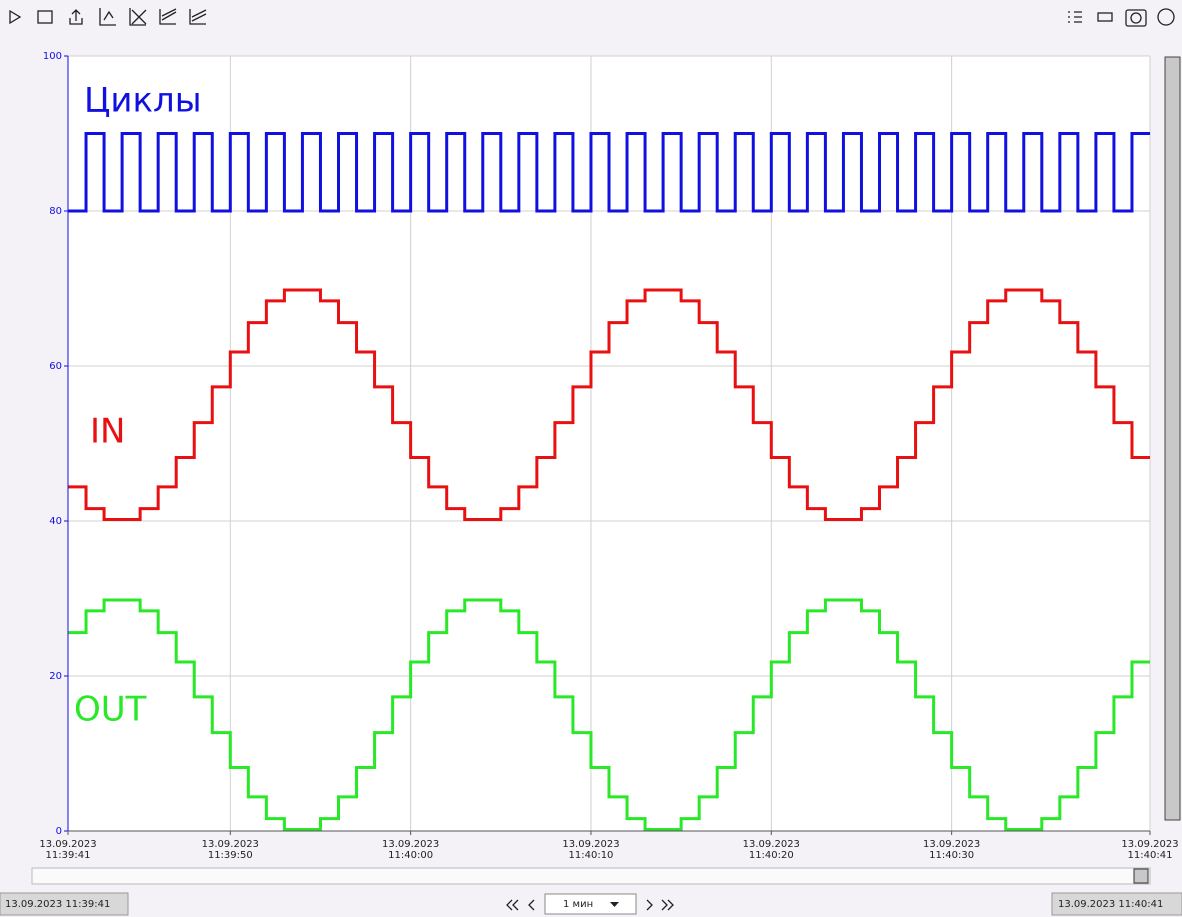  What do you see at coordinates (55, 211) in the screenshot?
I see `y-tick-label: 80` at bounding box center [55, 211].